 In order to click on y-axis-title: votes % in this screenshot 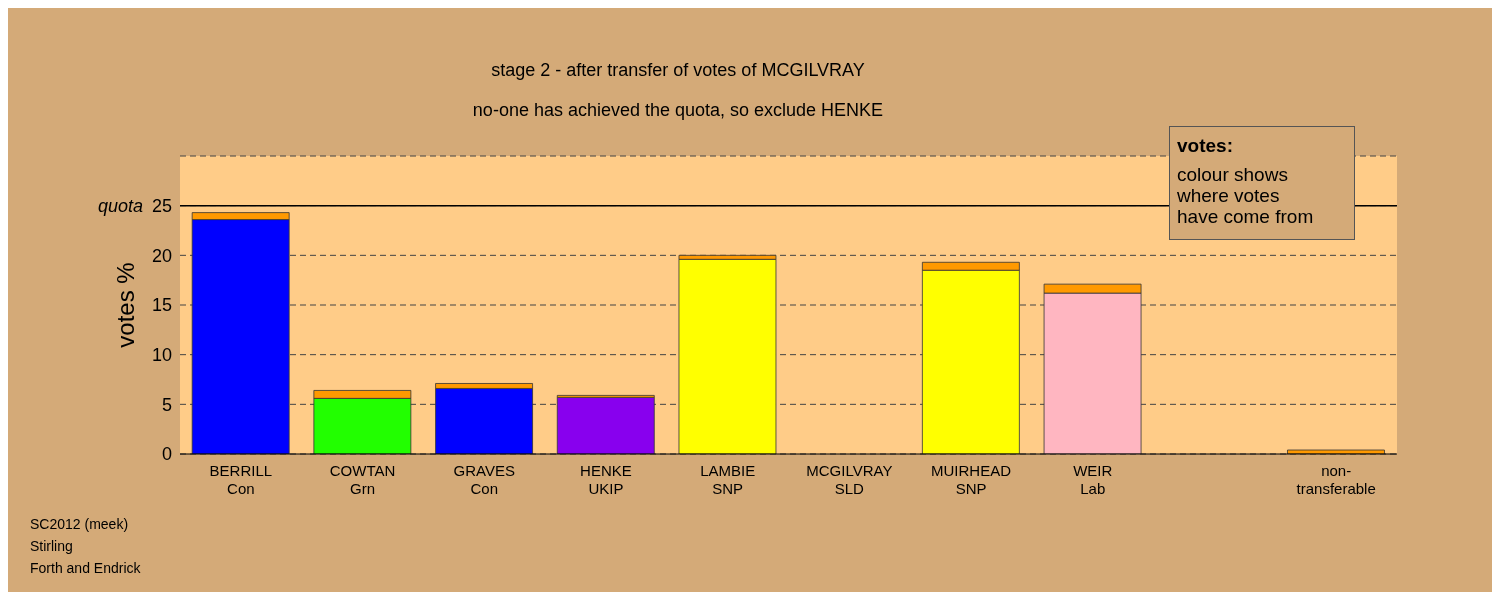, I will do `click(125, 305)`.